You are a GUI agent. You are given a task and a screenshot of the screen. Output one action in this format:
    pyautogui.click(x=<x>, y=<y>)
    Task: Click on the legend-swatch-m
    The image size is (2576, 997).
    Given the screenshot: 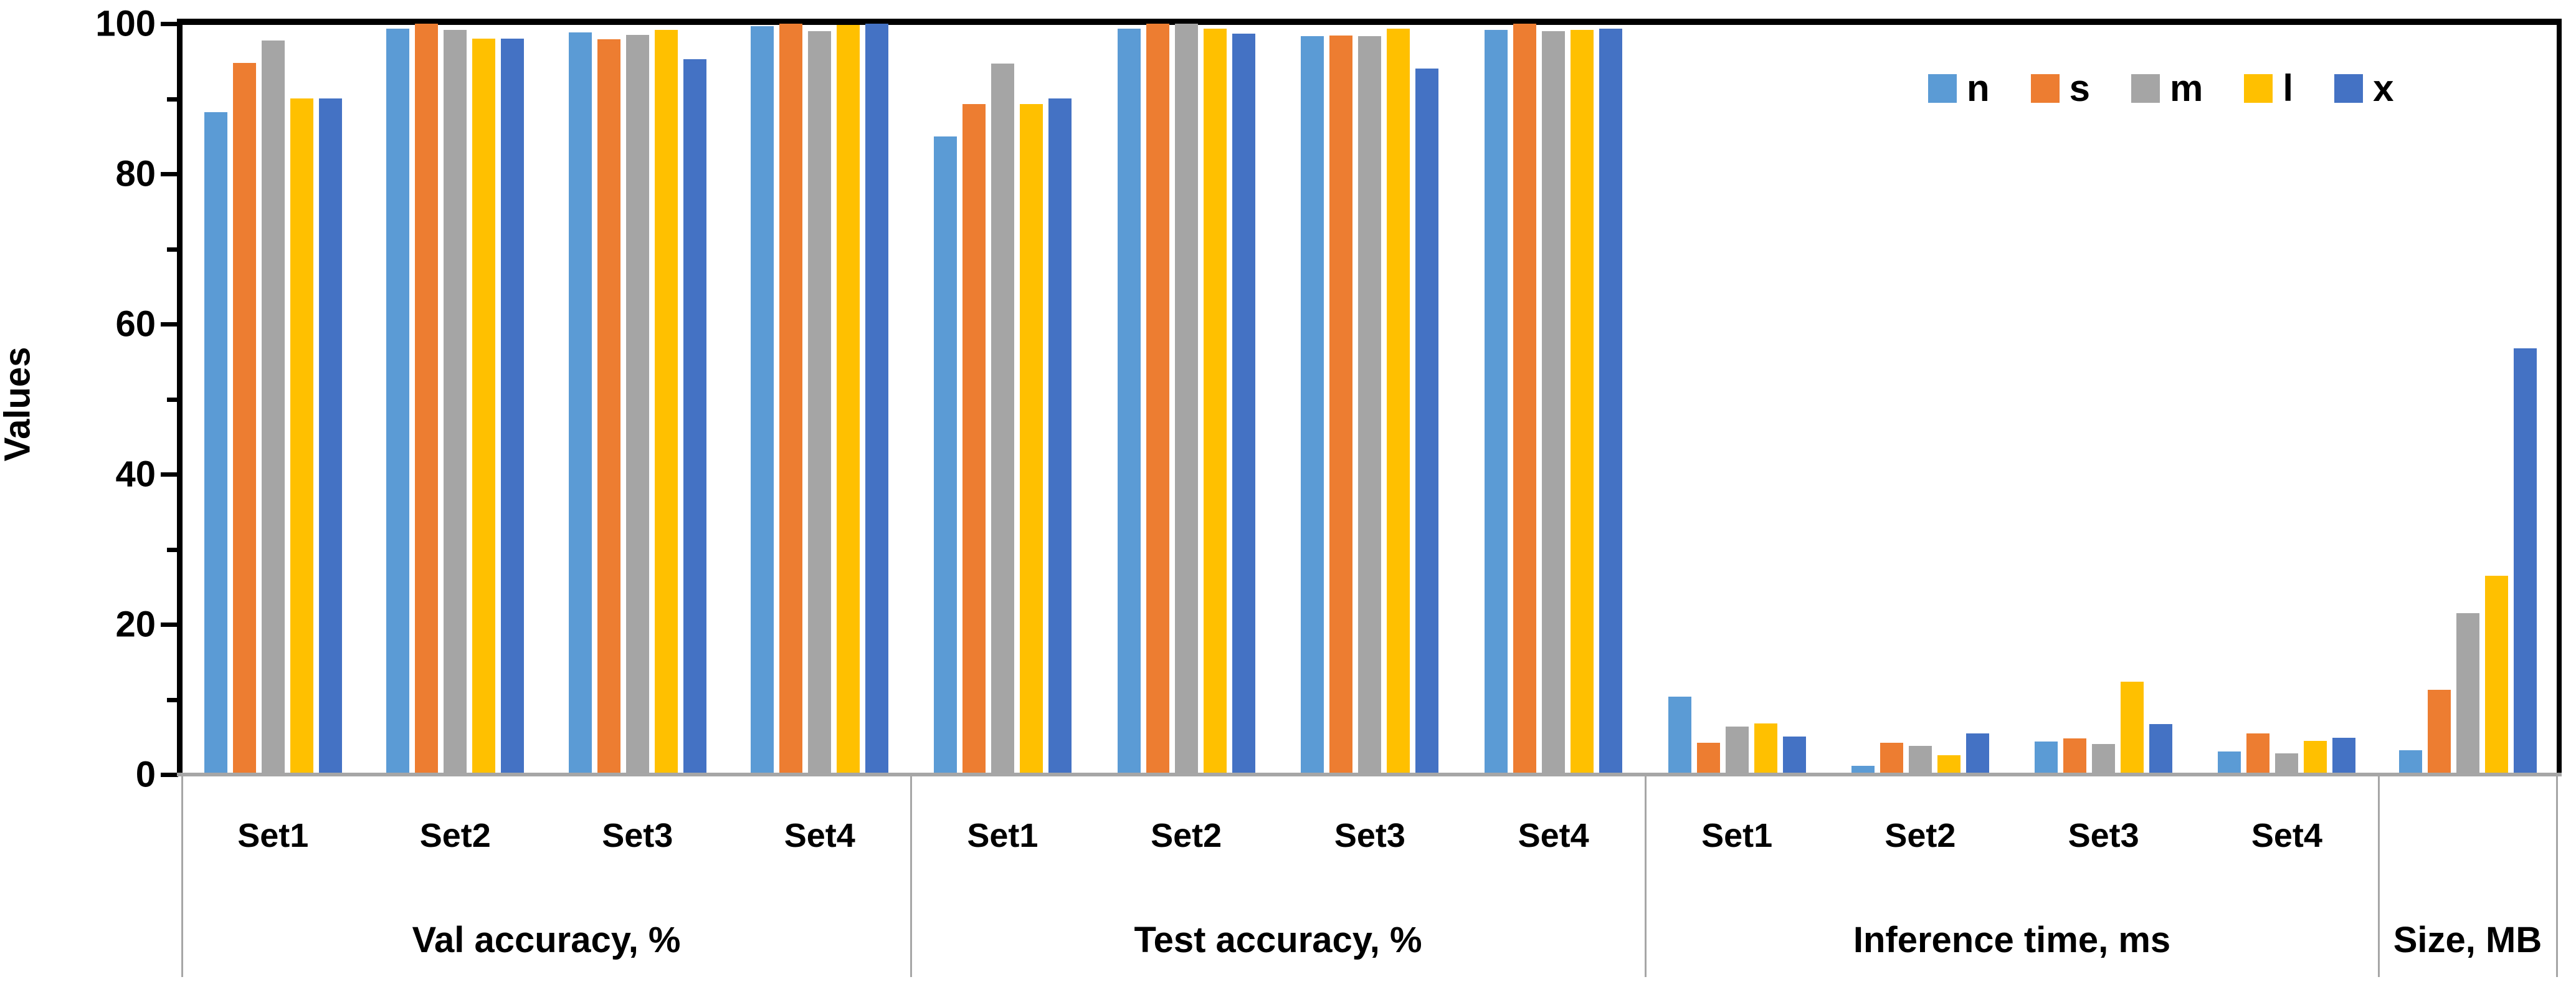 What is the action you would take?
    pyautogui.click(x=2145, y=89)
    